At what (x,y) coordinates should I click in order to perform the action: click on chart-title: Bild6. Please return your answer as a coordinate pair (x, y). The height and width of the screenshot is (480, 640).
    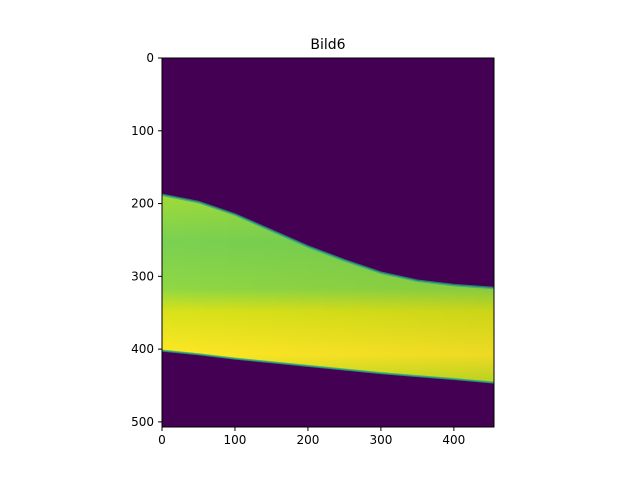
    Looking at the image, I should click on (327, 45).